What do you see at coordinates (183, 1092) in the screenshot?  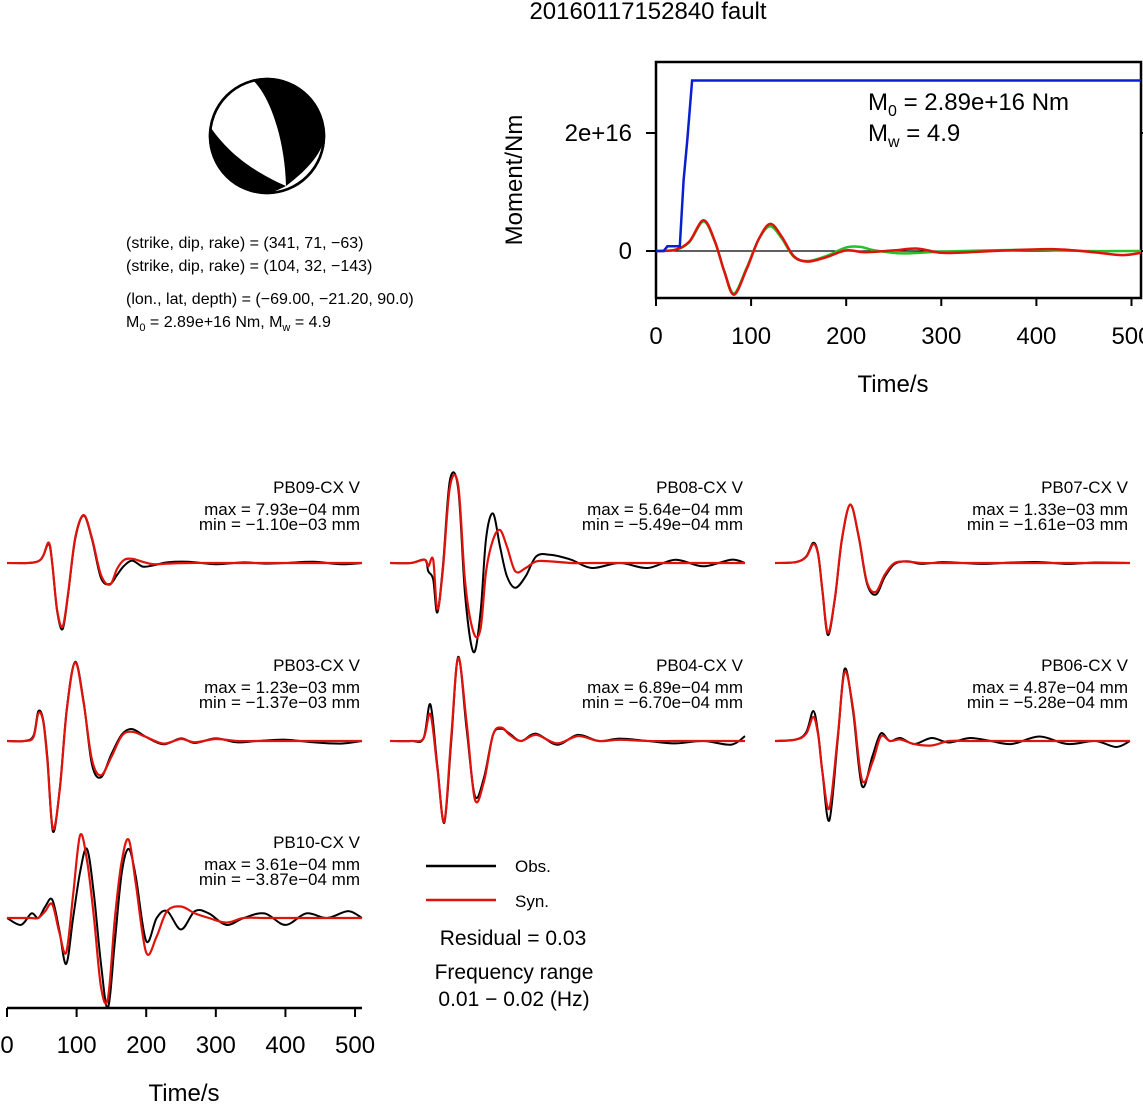 I see `waveform-x-axis-label: Time/s` at bounding box center [183, 1092].